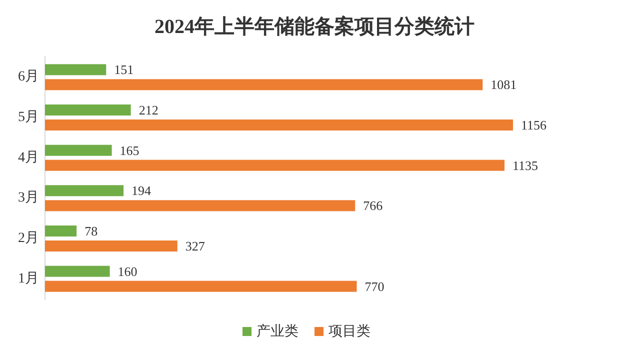  Describe the element at coordinates (91, 230) in the screenshot. I see `data-label: 78` at that location.